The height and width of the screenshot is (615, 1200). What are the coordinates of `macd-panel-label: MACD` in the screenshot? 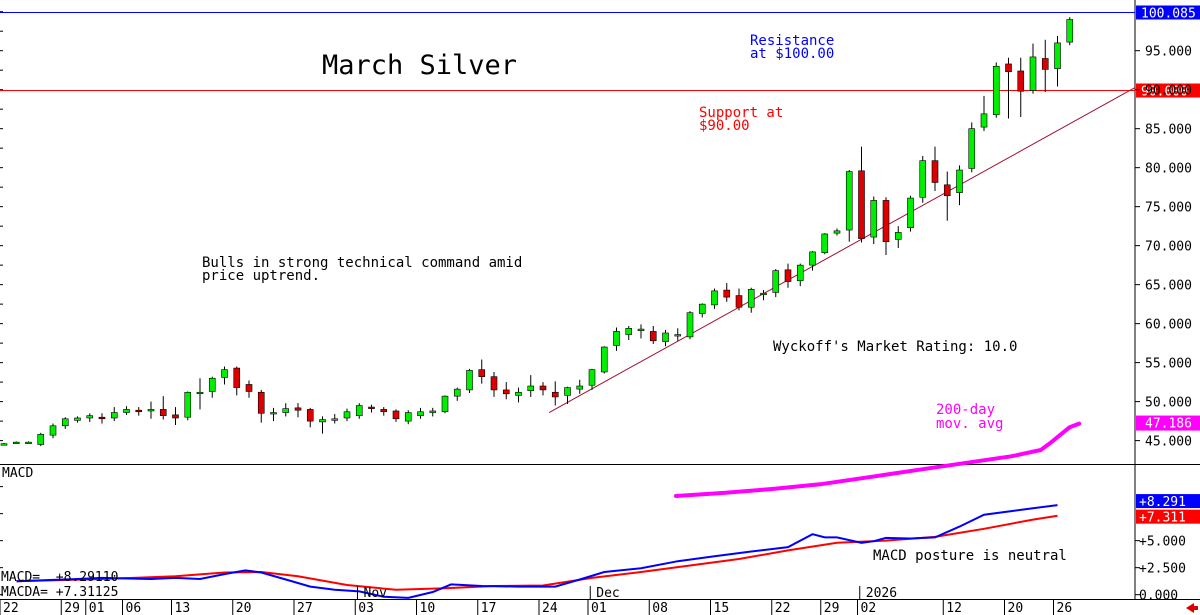 It's located at (17, 473).